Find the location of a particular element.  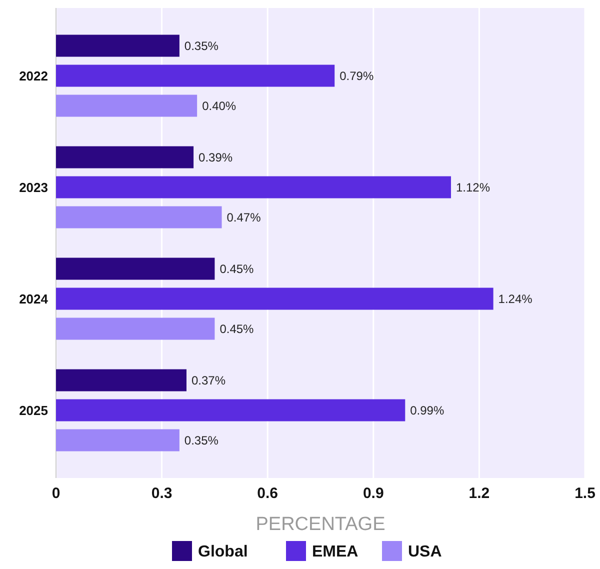

y-tick-label: 2022 is located at coordinates (33, 76).